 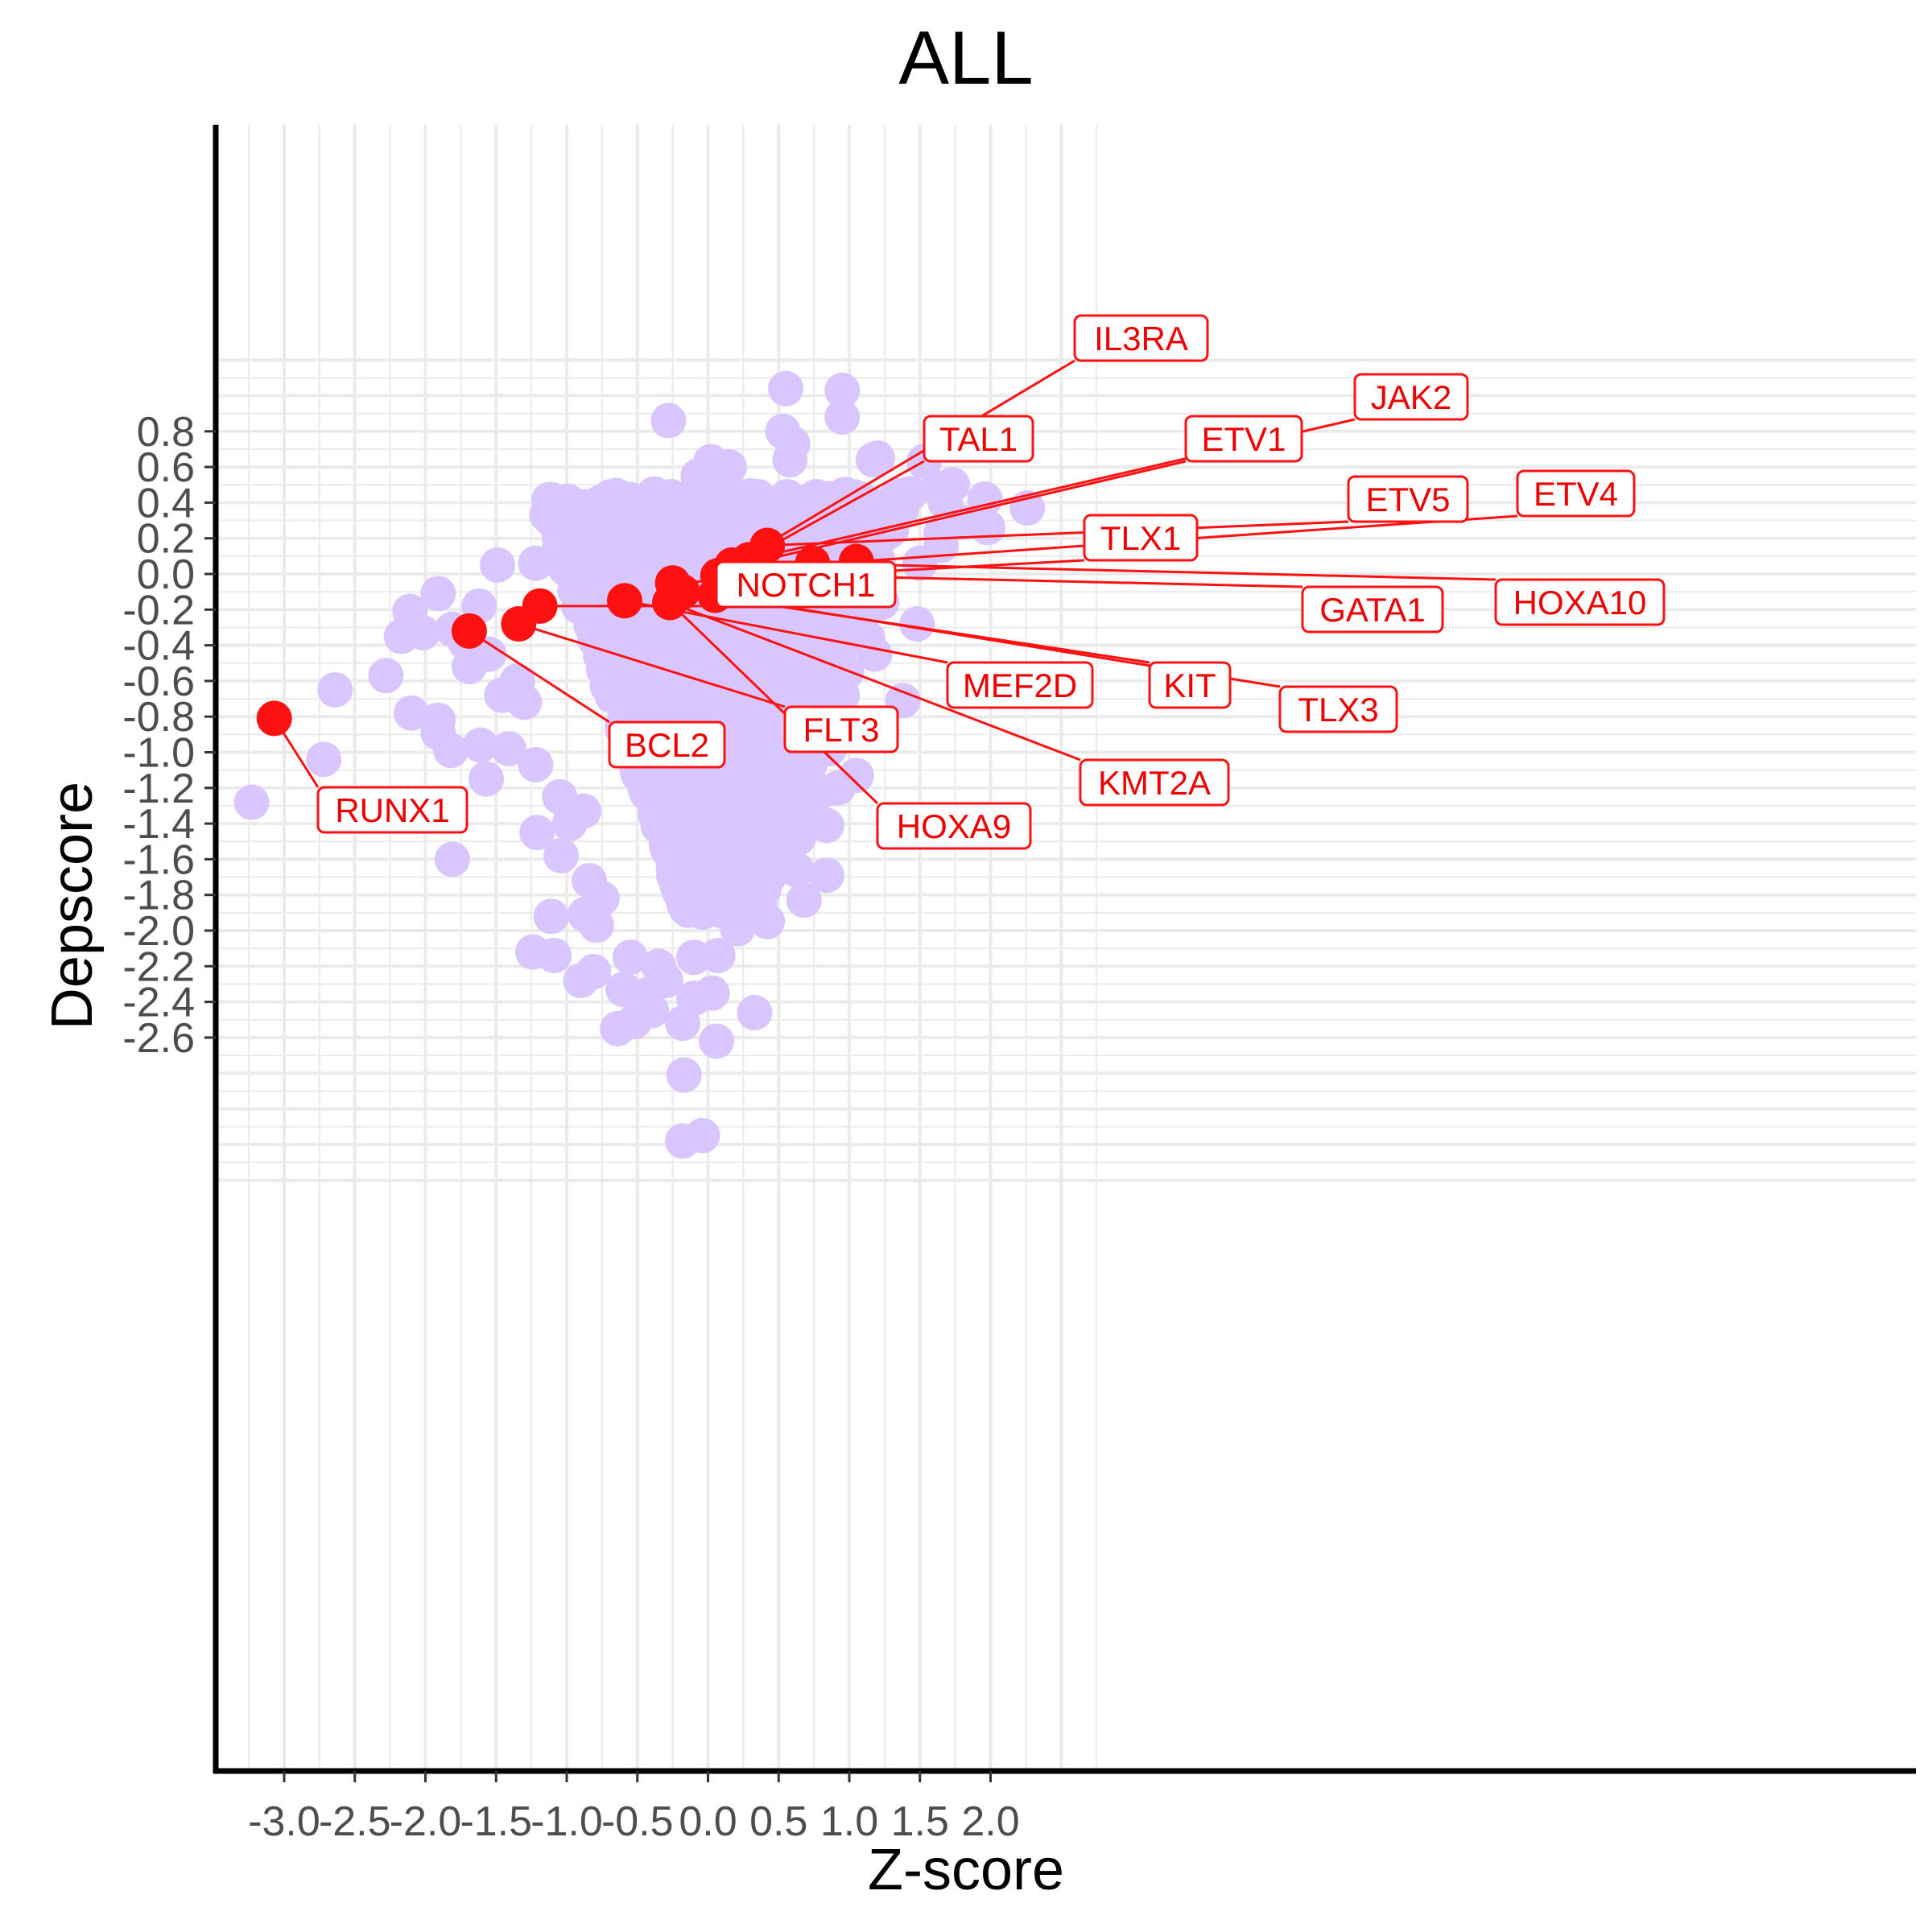 I want to click on y-tick-label: 0.4, so click(x=166, y=503).